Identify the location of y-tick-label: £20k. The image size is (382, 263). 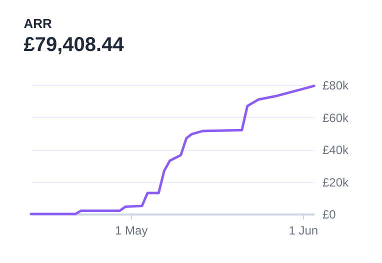
(336, 182).